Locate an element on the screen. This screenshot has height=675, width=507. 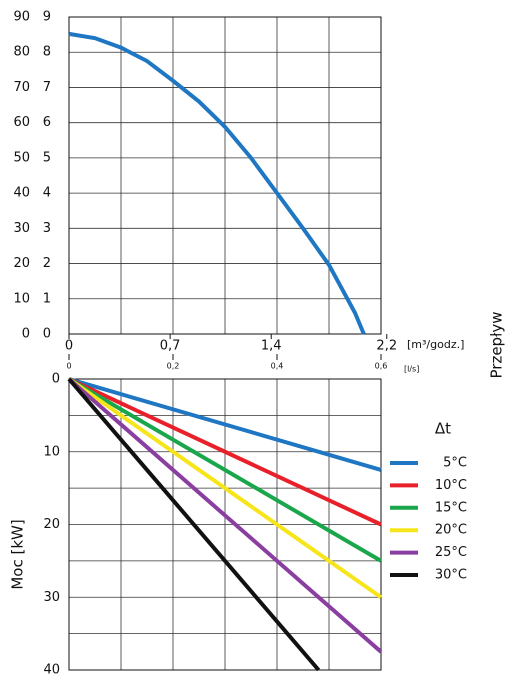
legend-label: 10°C is located at coordinates (451, 485).